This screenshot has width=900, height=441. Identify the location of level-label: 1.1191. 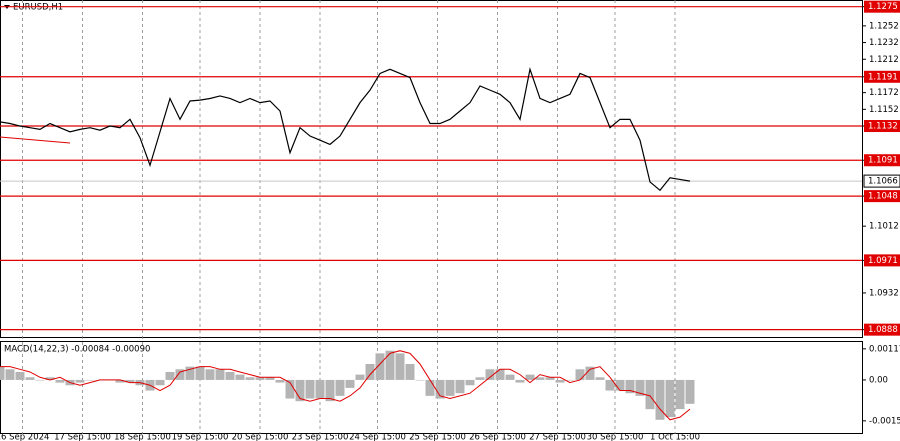
(883, 77).